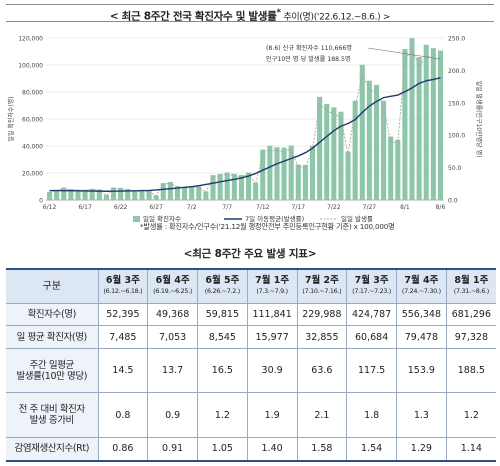  What do you see at coordinates (456, 39) in the screenshot?
I see `y-right-tick-label: 250.0` at bounding box center [456, 39].